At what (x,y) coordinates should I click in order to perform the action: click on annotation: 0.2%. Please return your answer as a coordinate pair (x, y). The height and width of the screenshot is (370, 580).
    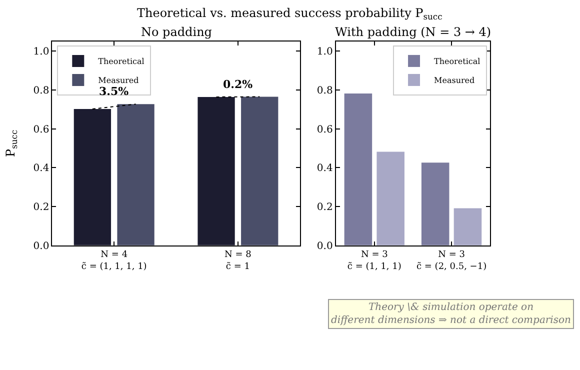
    Looking at the image, I should click on (238, 84).